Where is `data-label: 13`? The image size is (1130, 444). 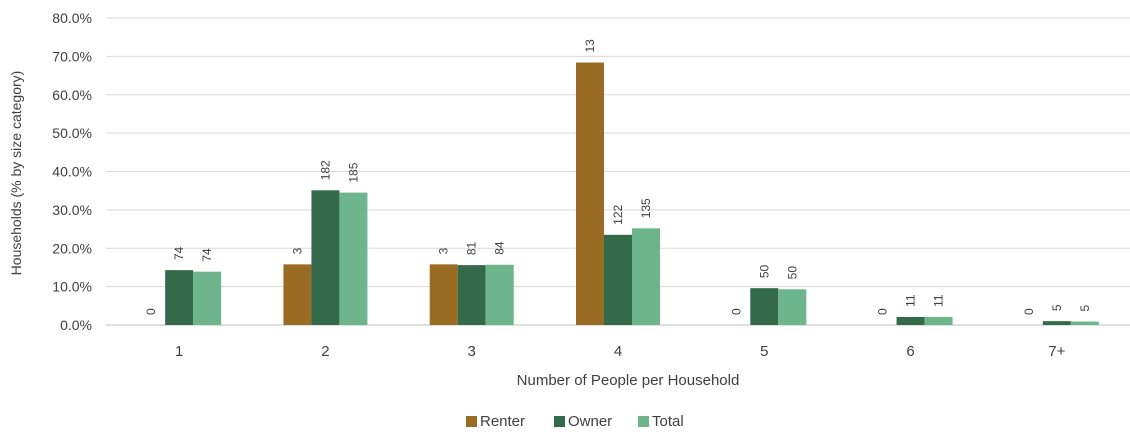
data-label: 13 is located at coordinates (590, 46).